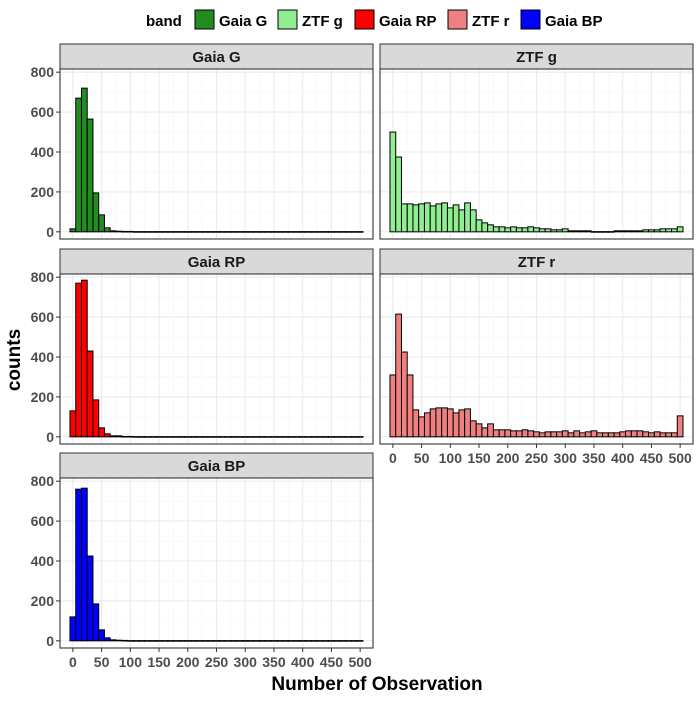 This screenshot has height=705, width=700. What do you see at coordinates (393, 458) in the screenshot?
I see `x-tick-label: 0` at bounding box center [393, 458].